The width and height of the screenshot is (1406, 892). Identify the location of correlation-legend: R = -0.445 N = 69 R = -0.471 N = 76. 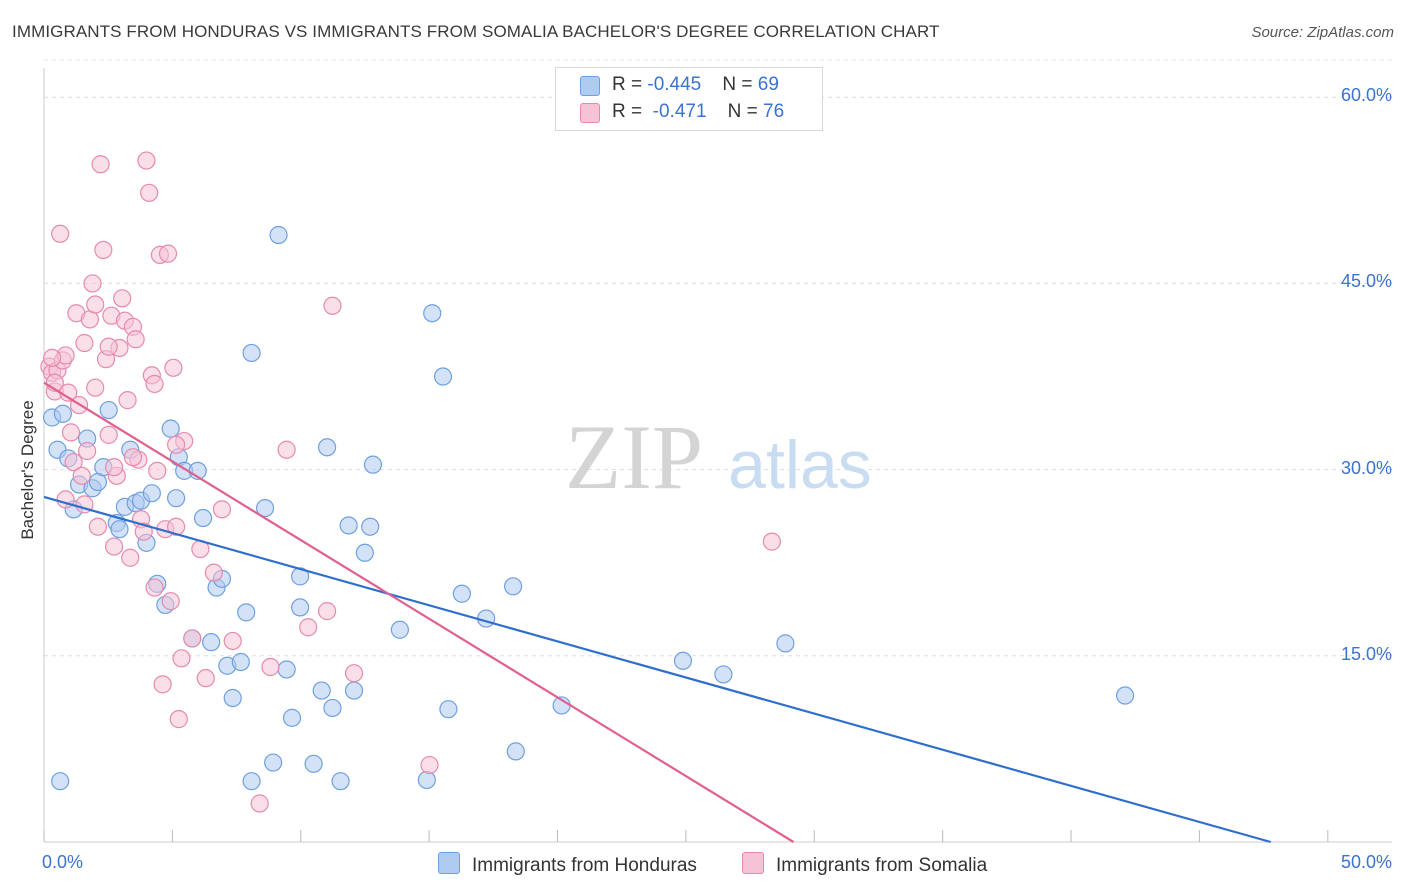
(689, 99).